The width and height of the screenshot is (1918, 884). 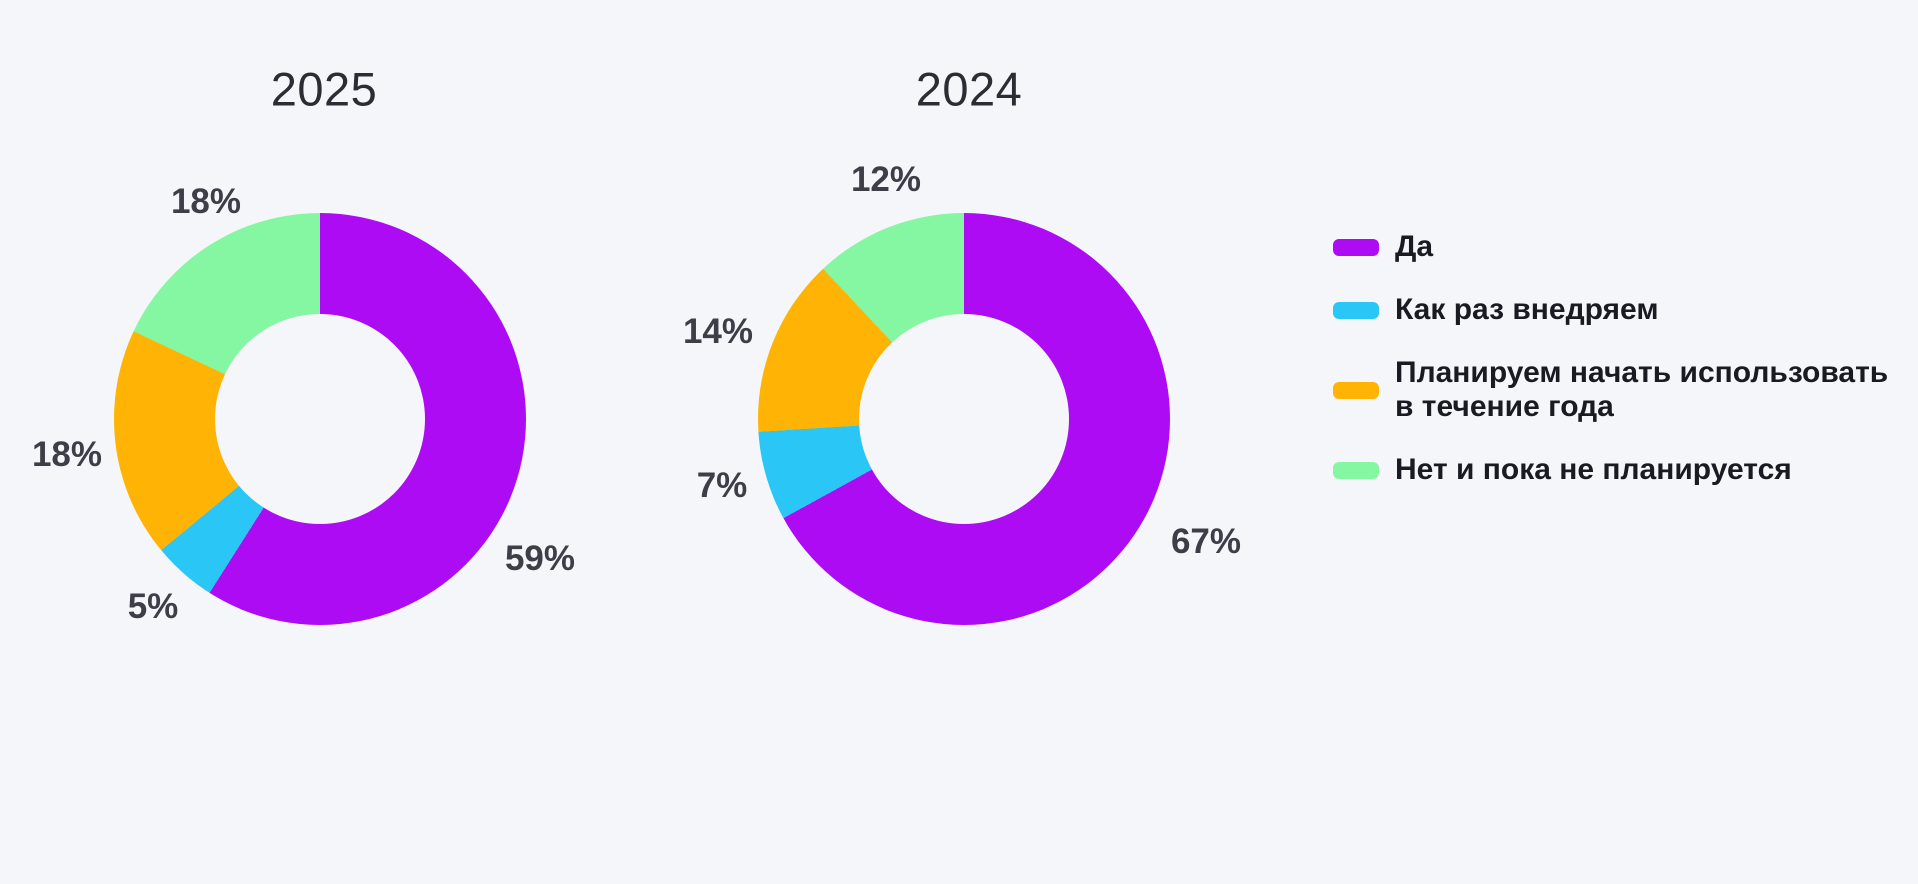 I want to click on legend-row-implementing: Как раз внедряем, so click(x=1621, y=310).